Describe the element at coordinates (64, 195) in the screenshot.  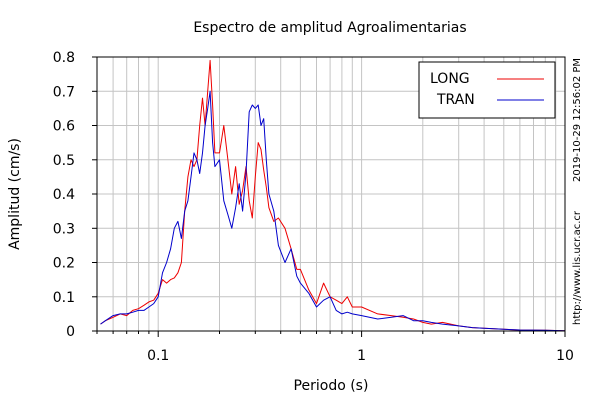
I see `y-tick-label: 0.4` at that location.